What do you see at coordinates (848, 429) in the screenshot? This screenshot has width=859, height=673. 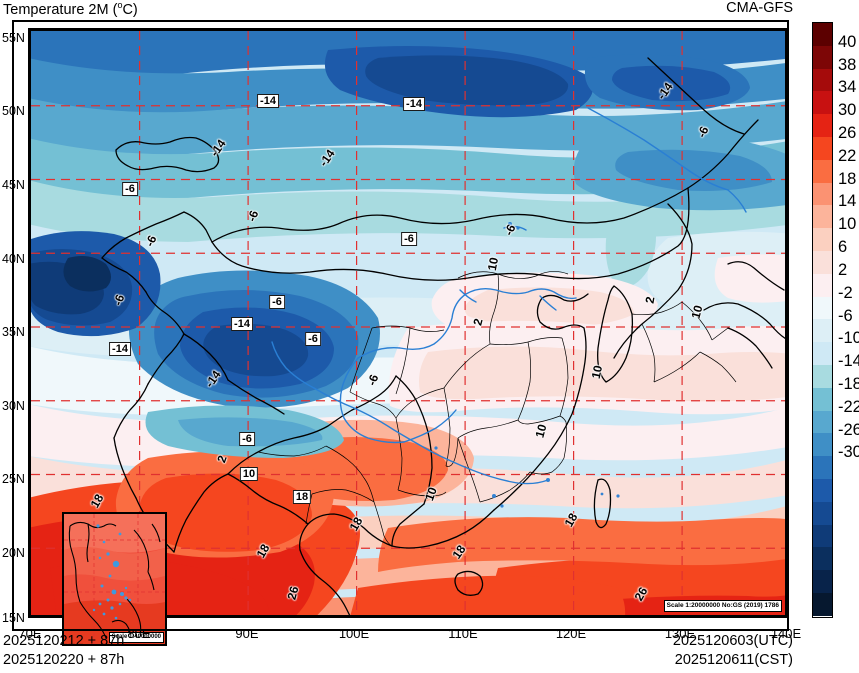 I see `colorbar-tick--26: -26` at bounding box center [848, 429].